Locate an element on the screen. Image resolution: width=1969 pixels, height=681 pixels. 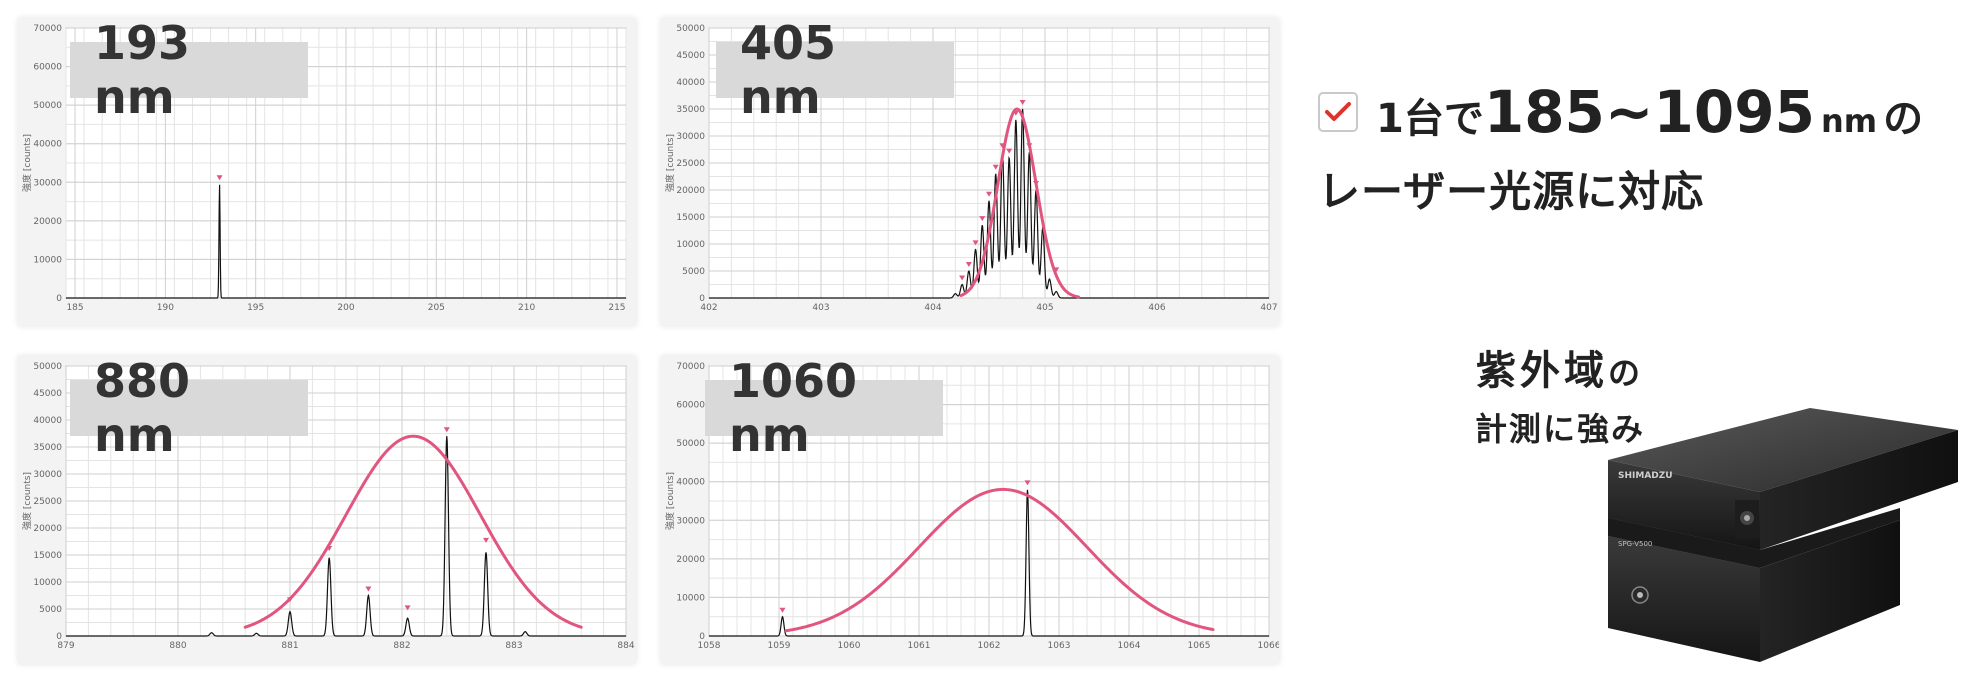
x-tick-label: 1060 is located at coordinates (849, 646).